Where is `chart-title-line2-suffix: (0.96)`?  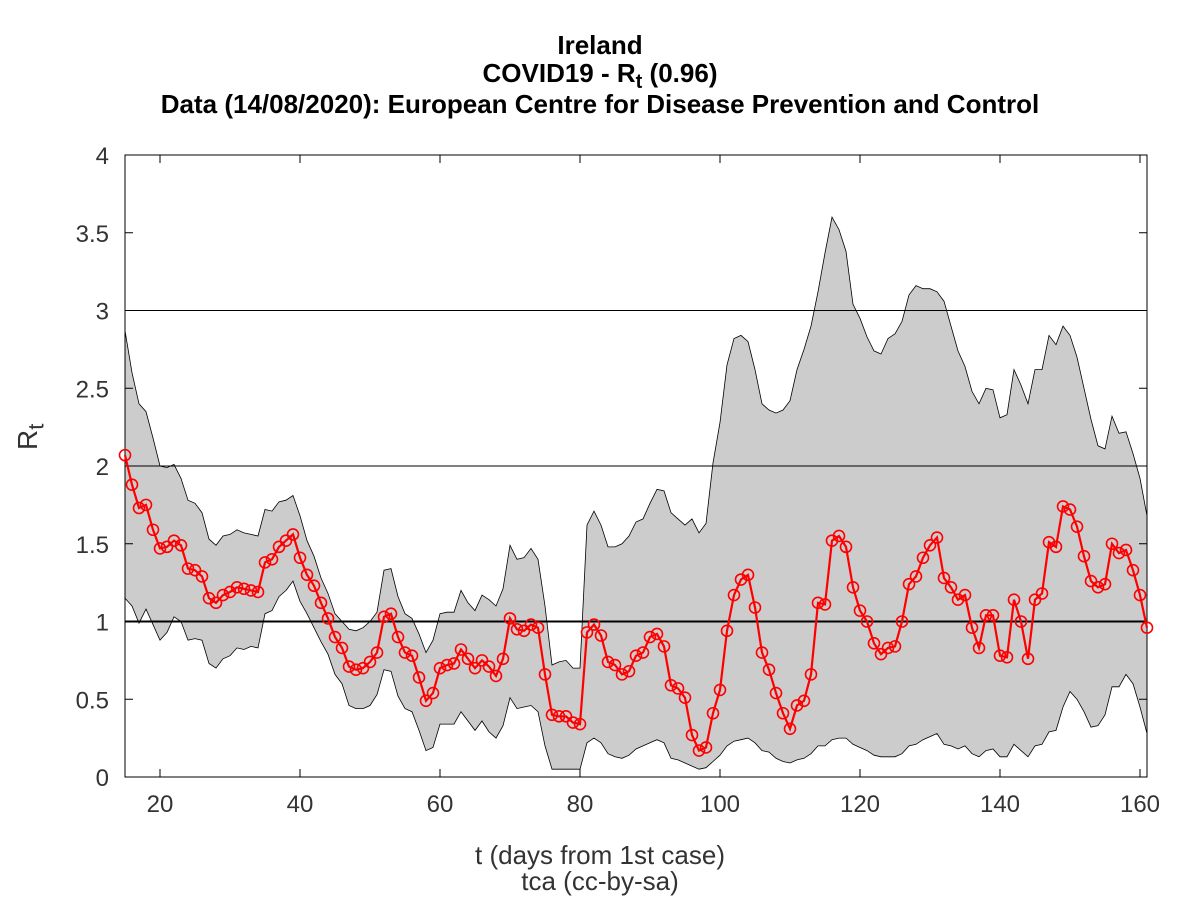 chart-title-line2-suffix: (0.96) is located at coordinates (680, 73).